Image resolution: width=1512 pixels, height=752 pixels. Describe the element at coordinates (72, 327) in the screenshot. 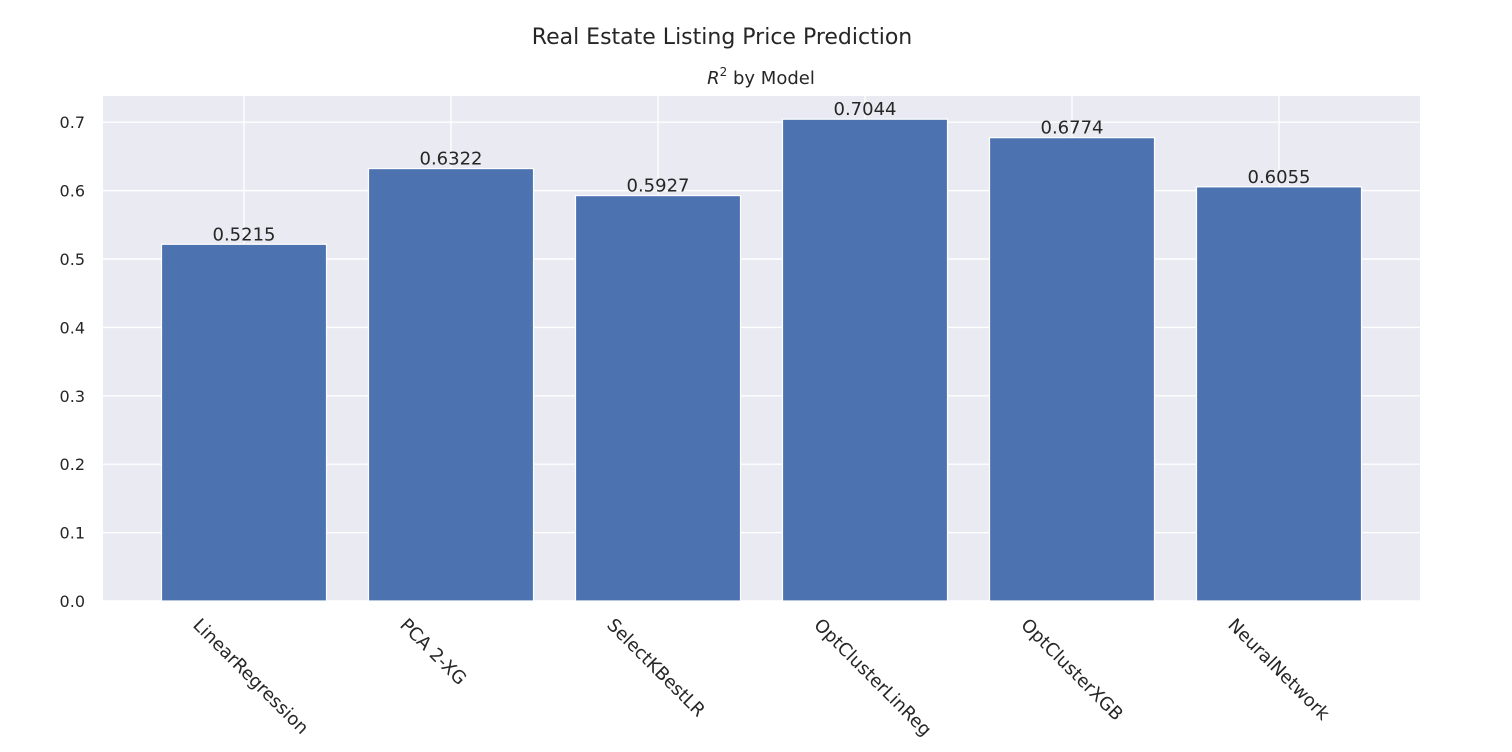

I see `y-tick-label: 0.4` at that location.